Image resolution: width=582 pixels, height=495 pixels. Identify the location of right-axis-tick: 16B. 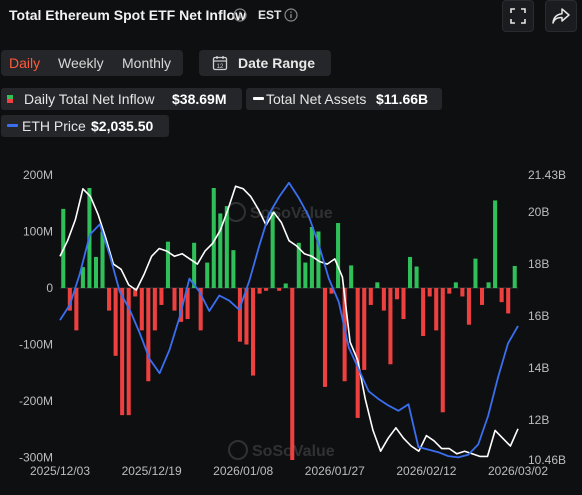
(538, 316).